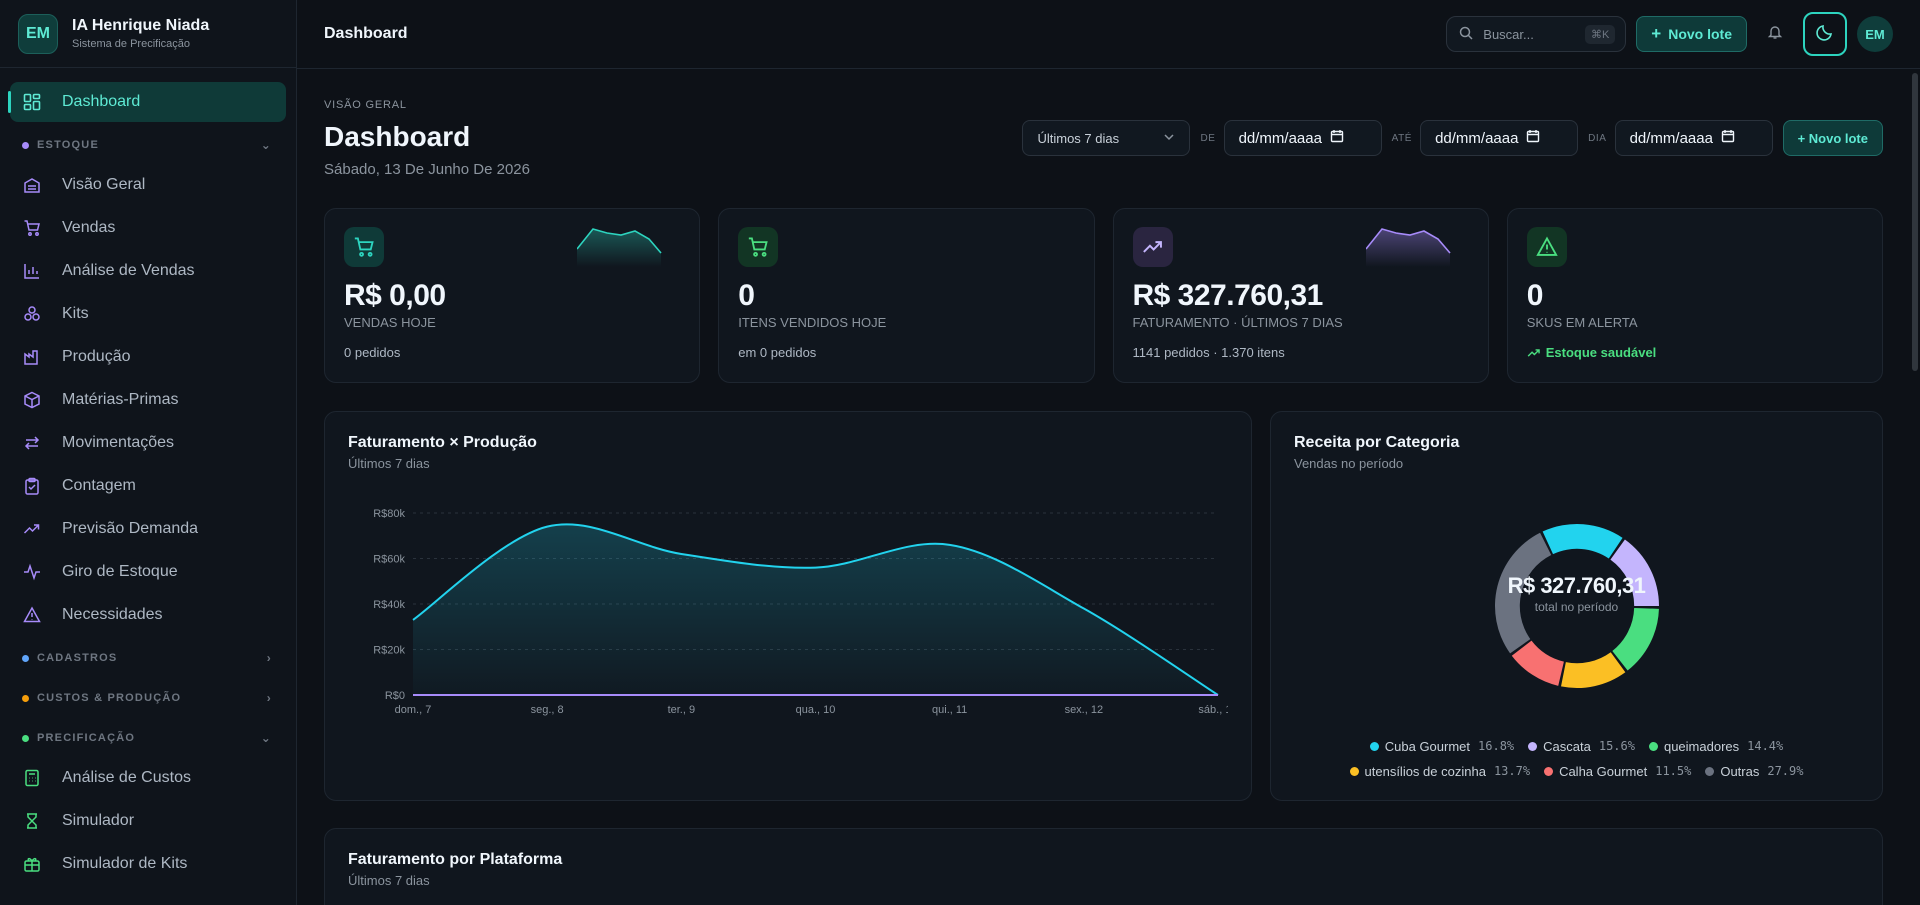 The height and width of the screenshot is (905, 1920). What do you see at coordinates (1775, 34) in the screenshot?
I see `notifications-button` at bounding box center [1775, 34].